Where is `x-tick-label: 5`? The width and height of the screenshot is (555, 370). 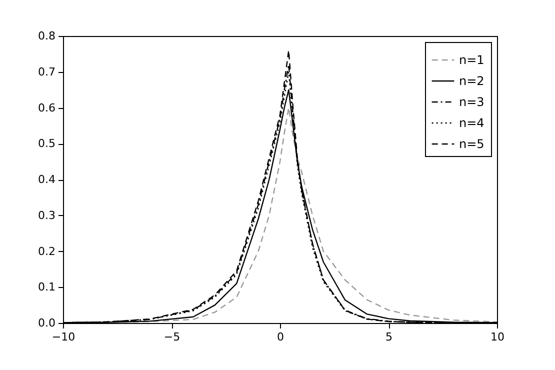 x-tick-label: 5 is located at coordinates (389, 337).